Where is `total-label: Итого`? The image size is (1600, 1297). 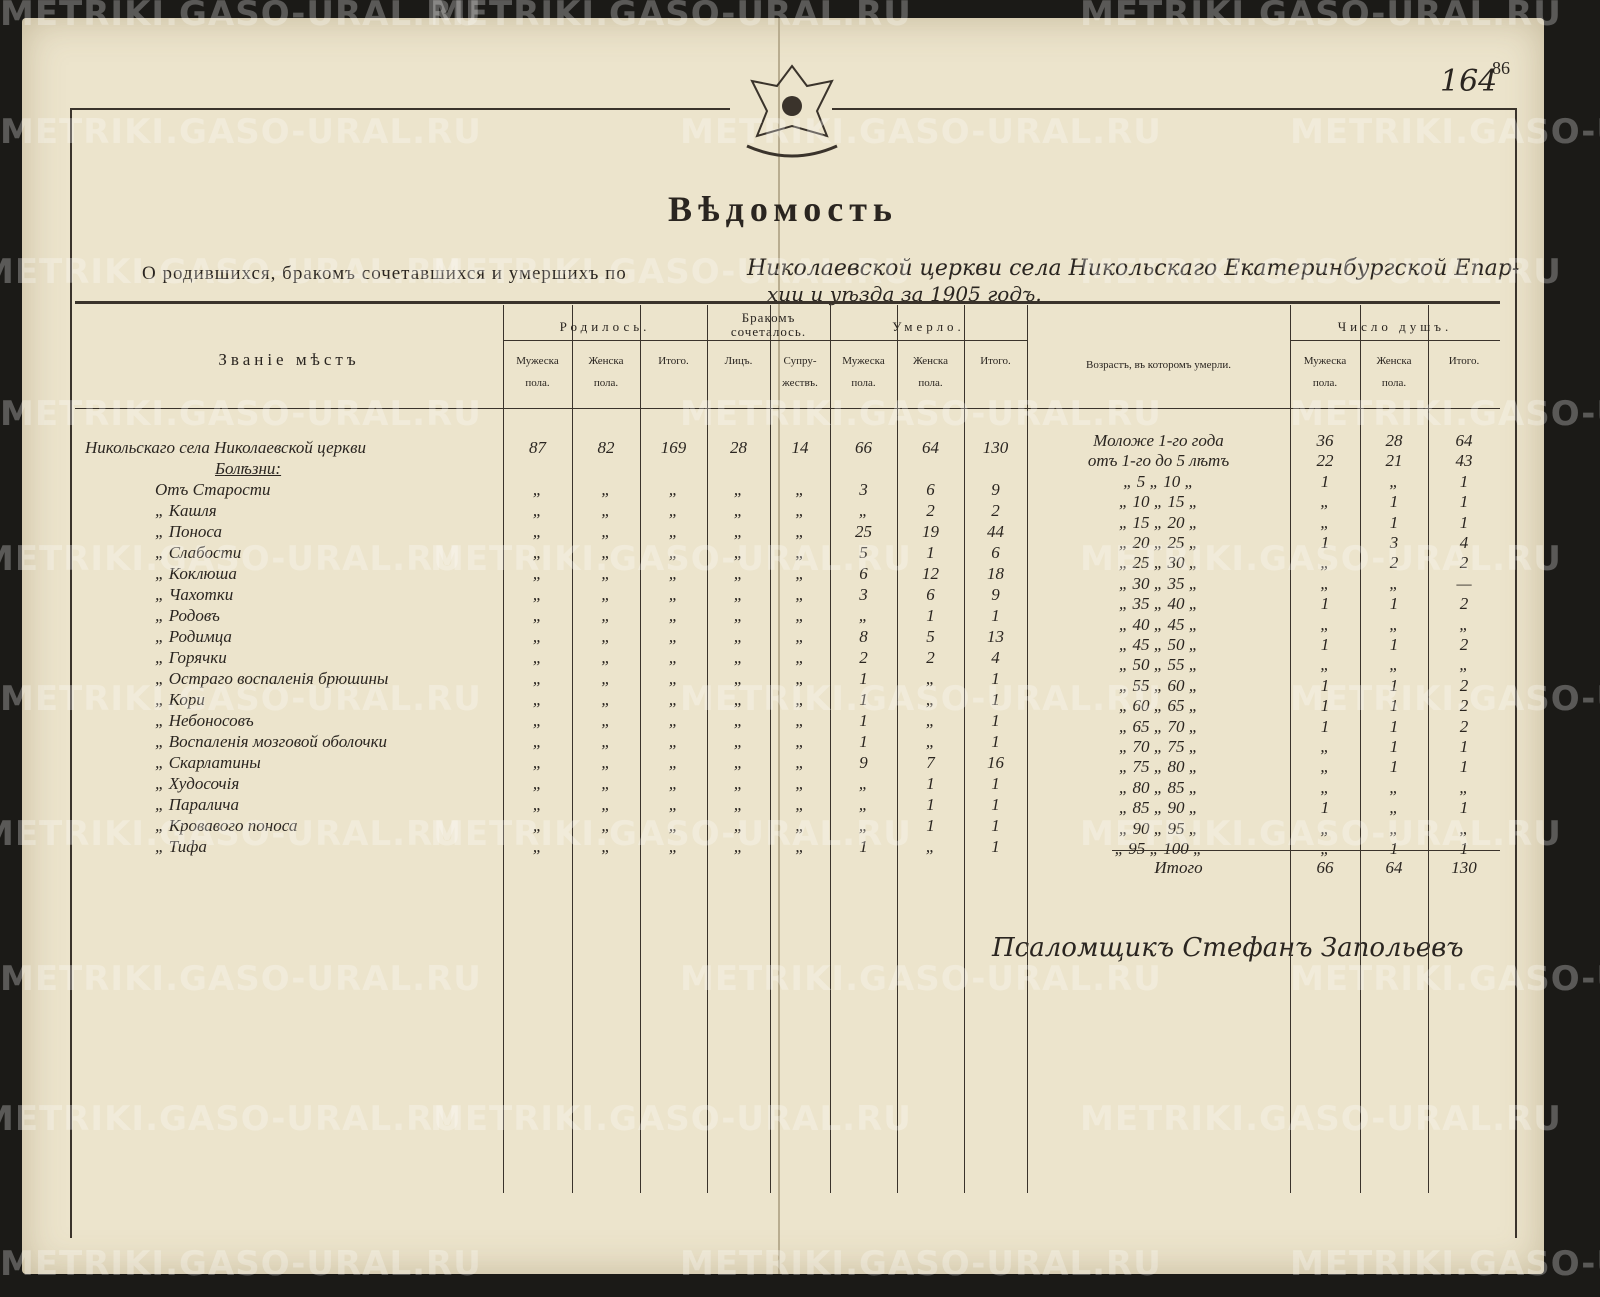 total-label: Итого is located at coordinates (1178, 867).